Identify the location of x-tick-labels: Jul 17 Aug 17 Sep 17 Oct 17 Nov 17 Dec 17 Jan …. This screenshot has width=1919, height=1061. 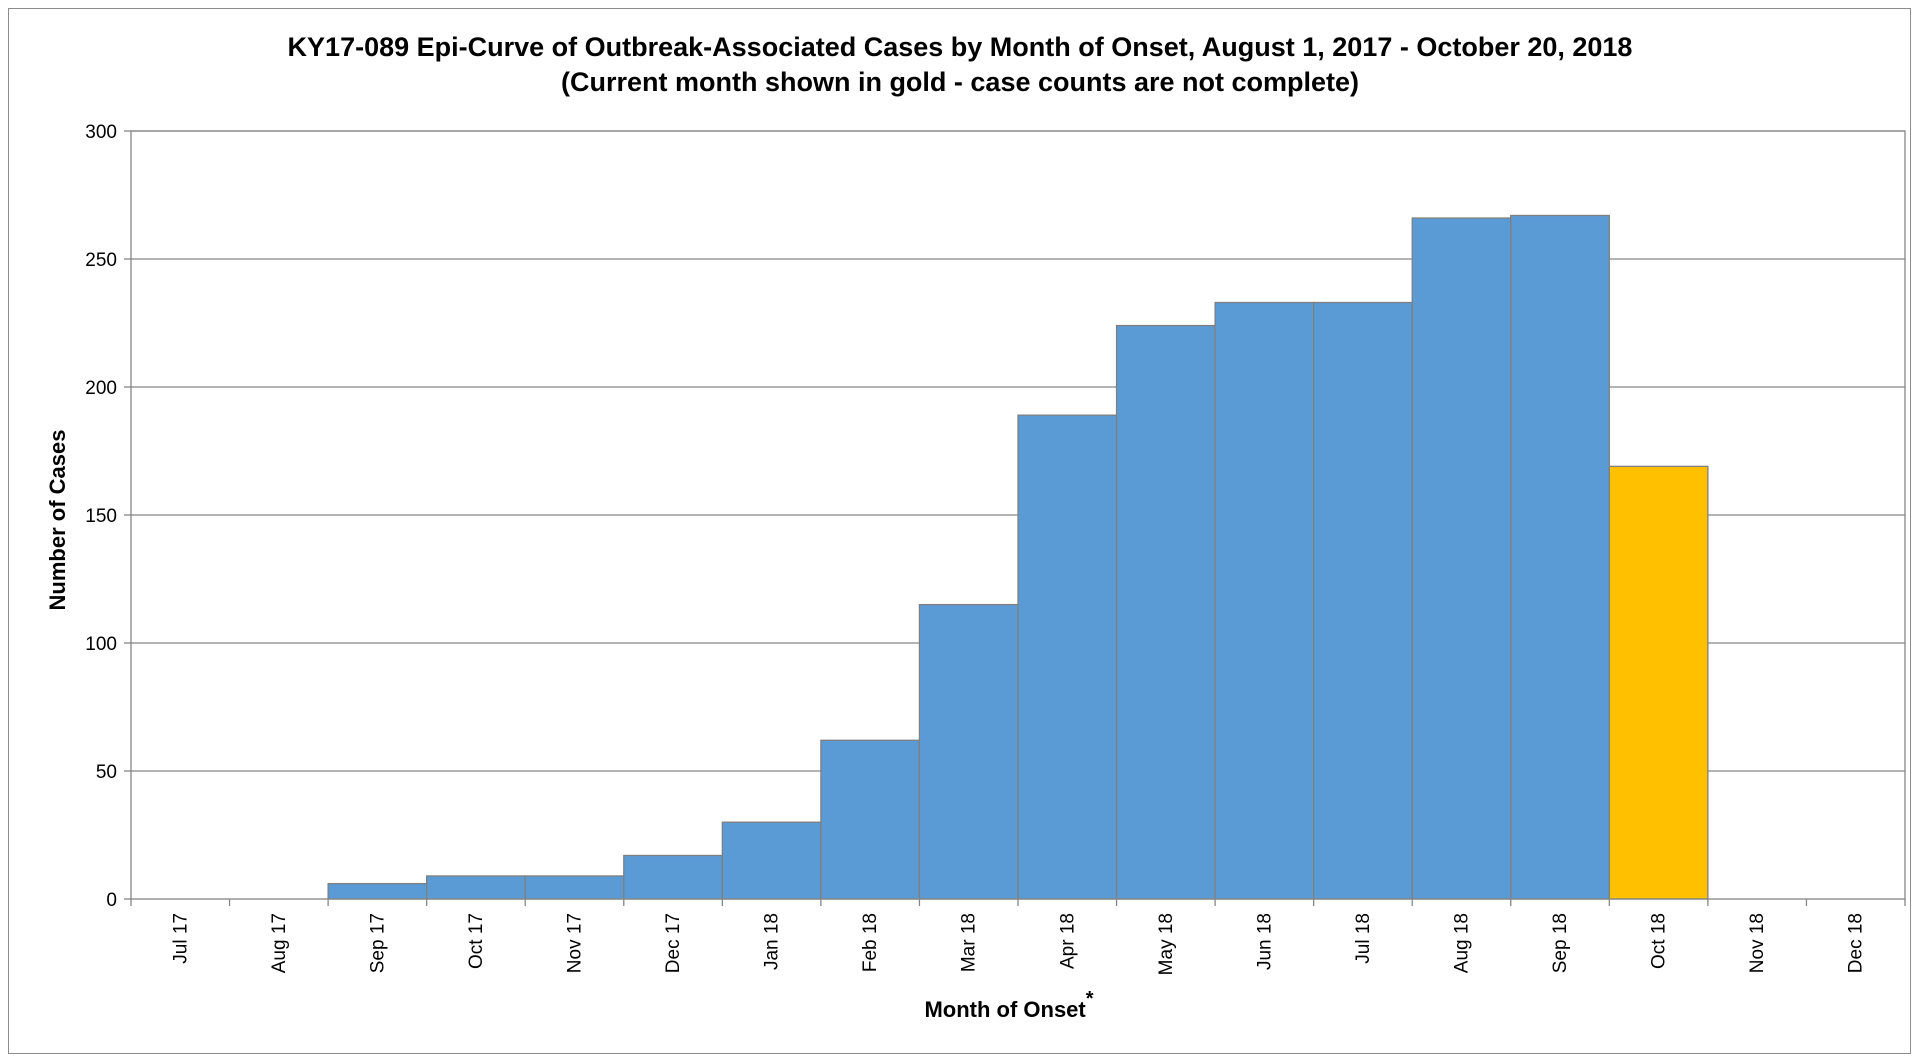
(1018, 944).